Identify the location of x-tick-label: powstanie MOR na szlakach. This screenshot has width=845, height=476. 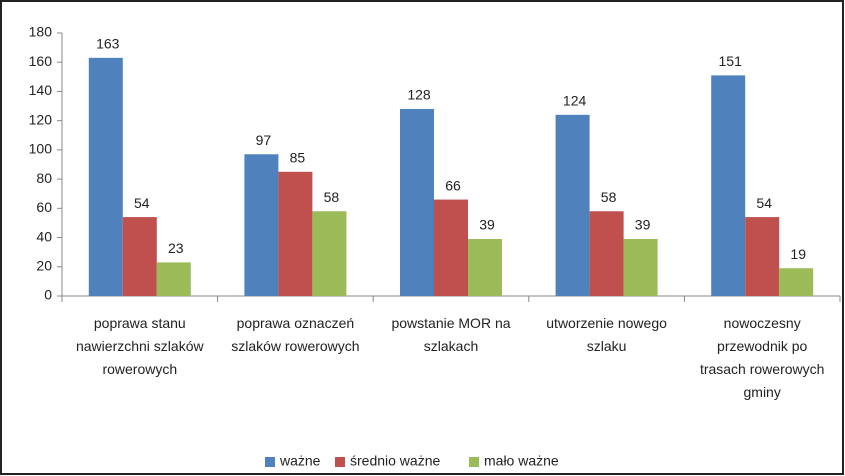
(451, 334).